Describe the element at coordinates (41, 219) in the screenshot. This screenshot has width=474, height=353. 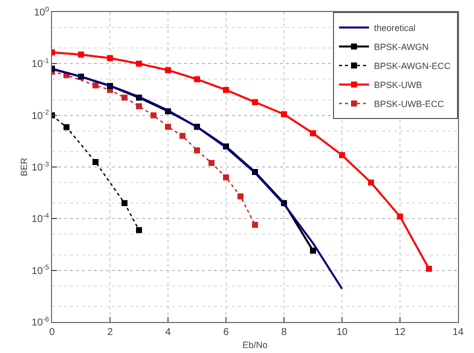
I see `y-tick-label: 10$^{-4}$` at that location.